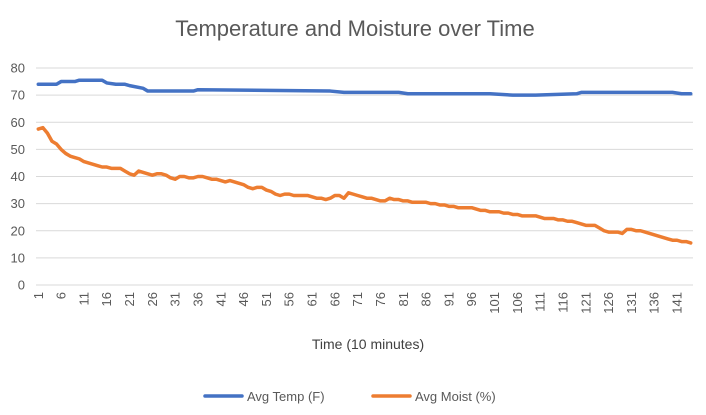  I want to click on y-tick-label: 0, so click(21, 285).